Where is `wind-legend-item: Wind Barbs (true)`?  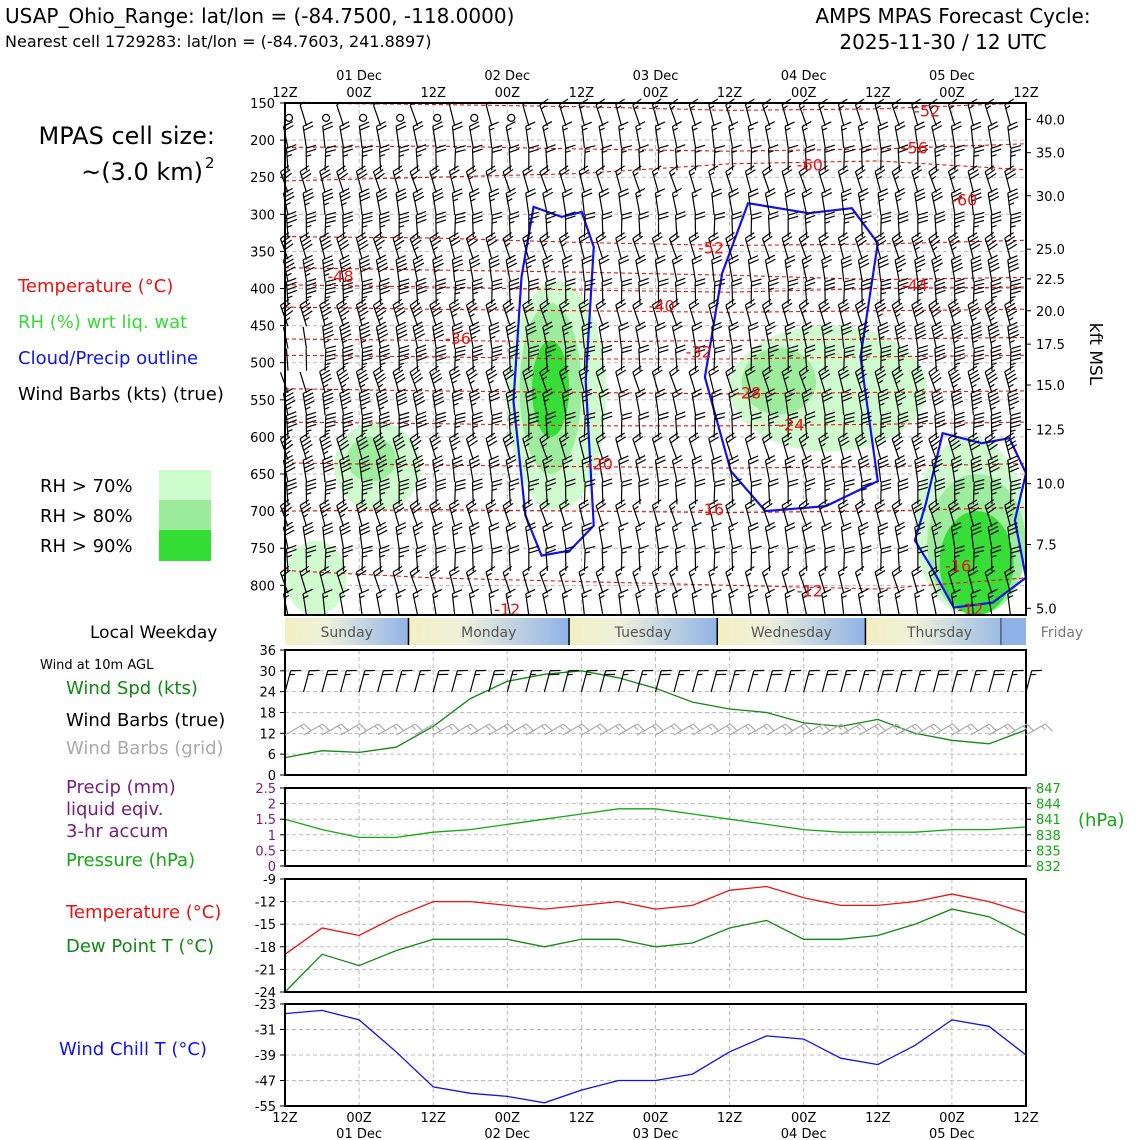
wind-legend-item: Wind Barbs (true) is located at coordinates (145, 720).